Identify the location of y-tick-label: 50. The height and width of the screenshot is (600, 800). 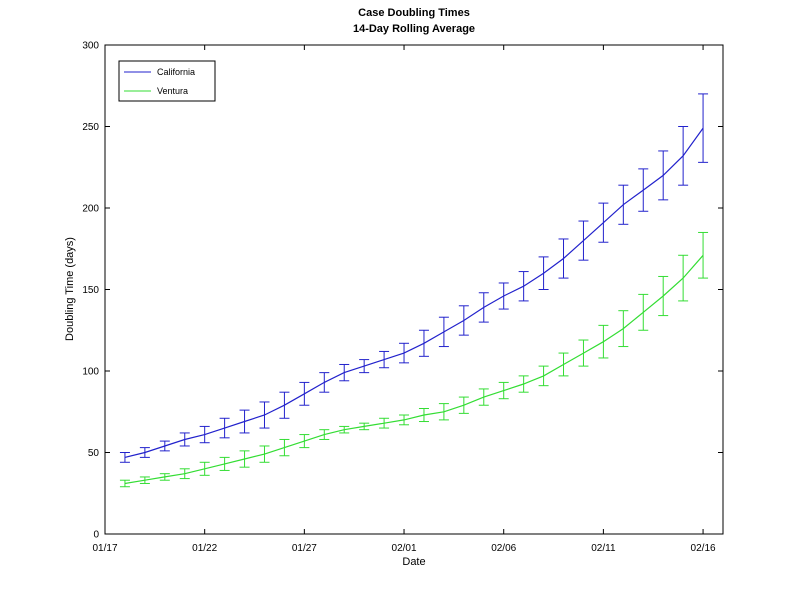
(94, 453).